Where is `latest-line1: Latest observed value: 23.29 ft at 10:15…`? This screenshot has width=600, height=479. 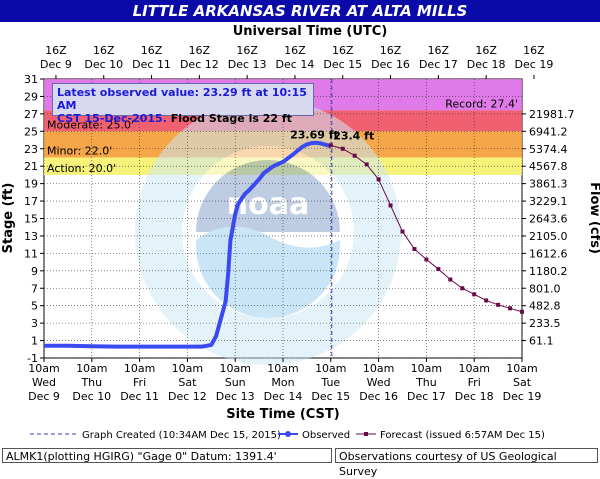
latest-line1: Latest observed value: 23.29 ft at 10:15… is located at coordinates (182, 99).